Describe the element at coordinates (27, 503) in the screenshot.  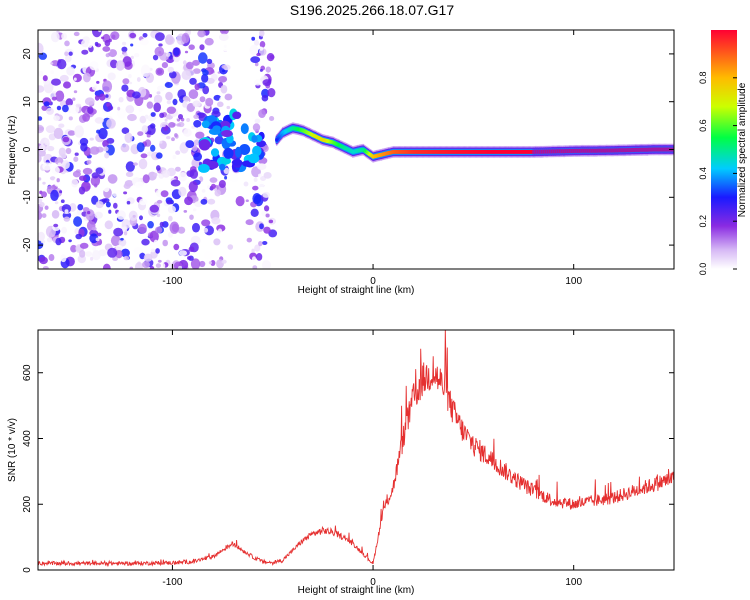
I see `y-tick-label: 200` at that location.